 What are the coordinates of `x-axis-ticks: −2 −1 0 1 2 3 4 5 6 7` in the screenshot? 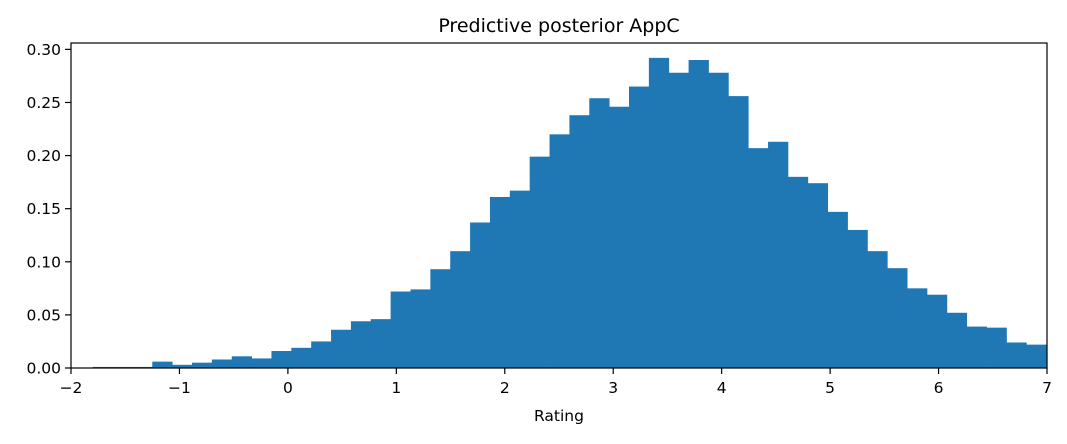 It's located at (556, 382).